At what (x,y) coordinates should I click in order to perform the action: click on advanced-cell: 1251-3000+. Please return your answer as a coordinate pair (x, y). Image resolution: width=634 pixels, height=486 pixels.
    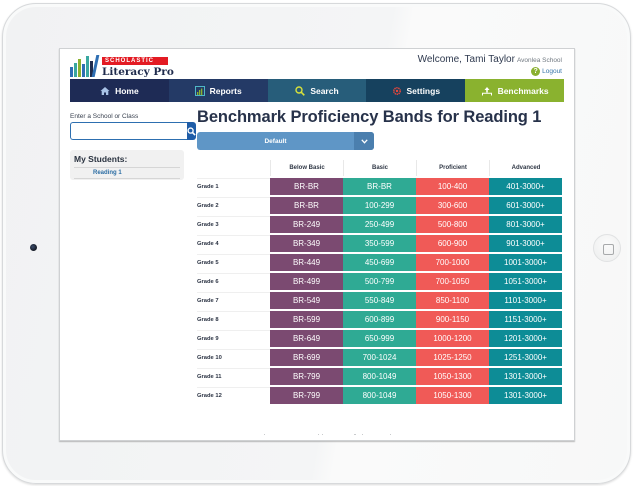
    Looking at the image, I should click on (525, 357).